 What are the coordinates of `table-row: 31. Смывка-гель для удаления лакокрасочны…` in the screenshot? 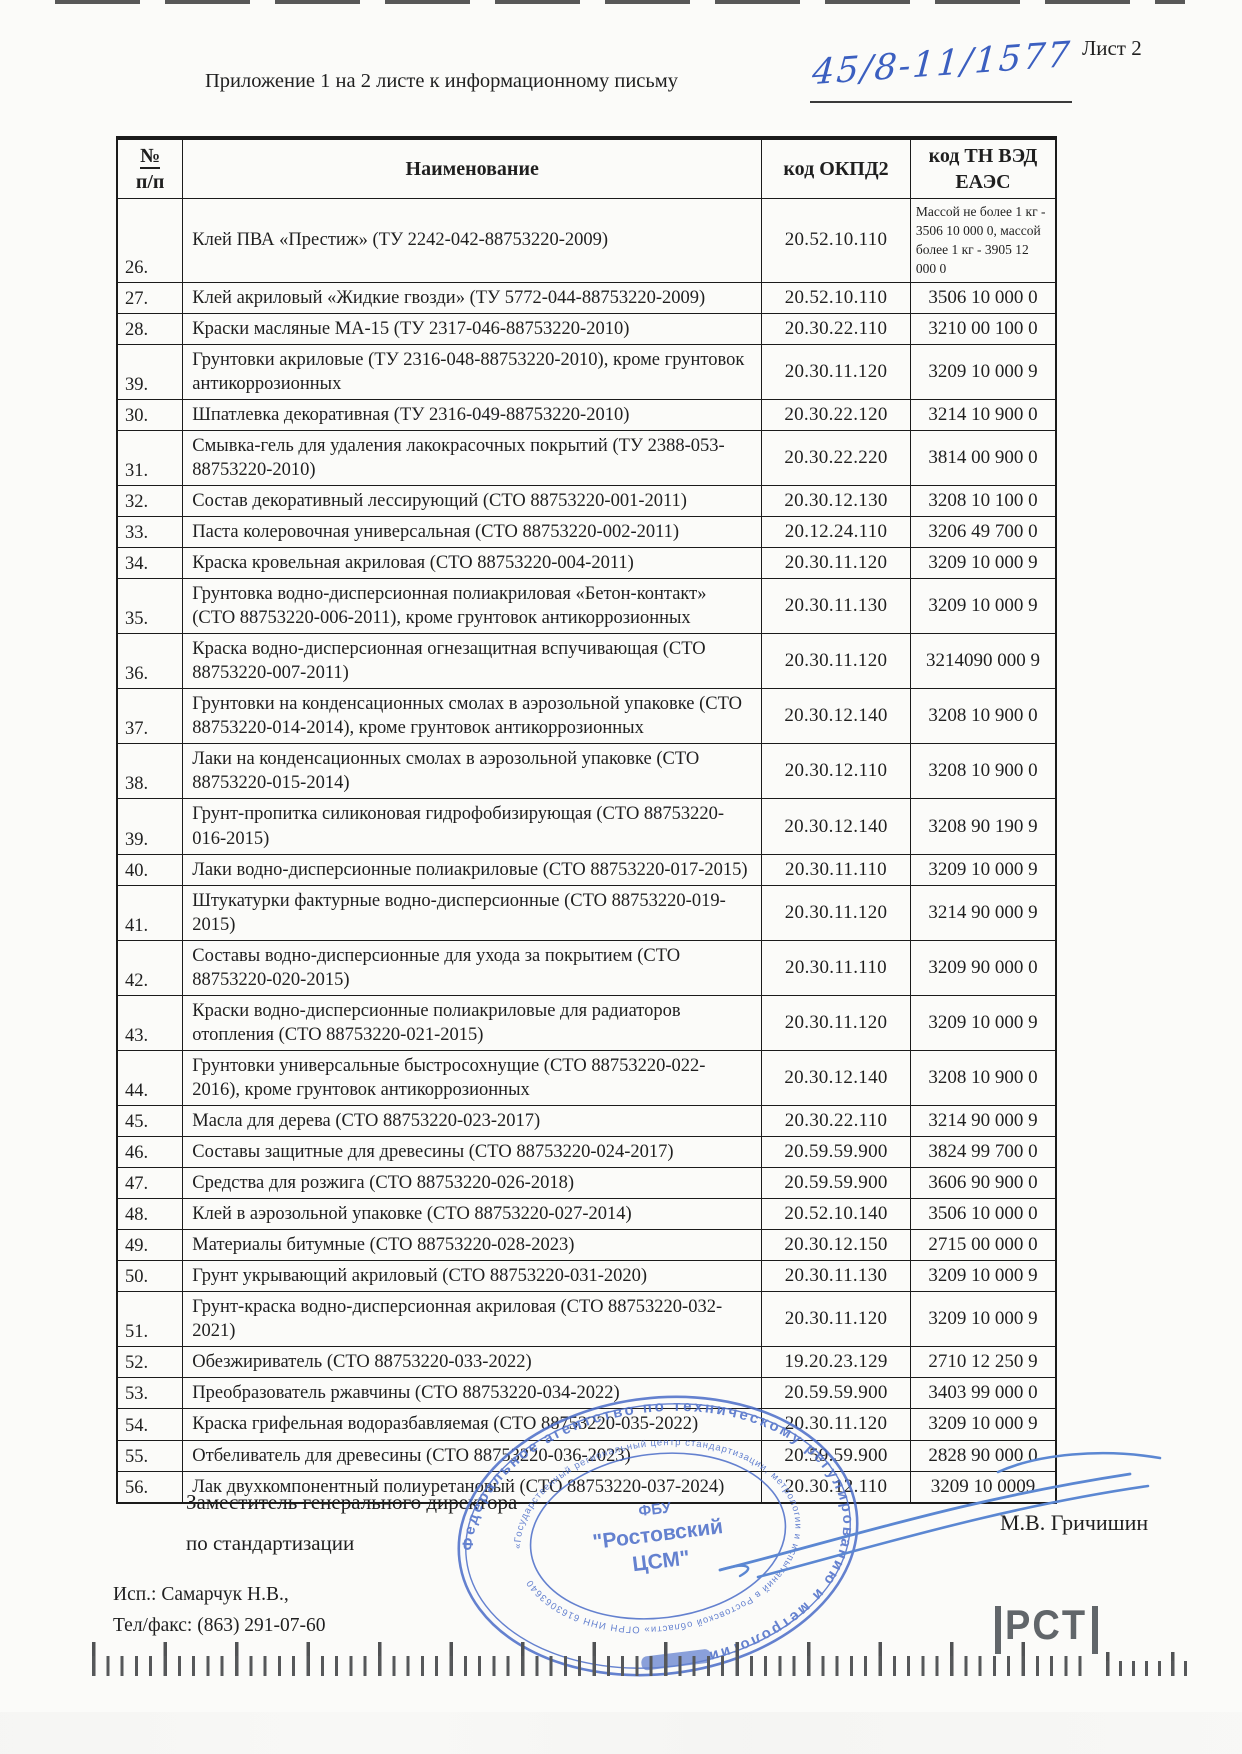 It's located at (586, 457).